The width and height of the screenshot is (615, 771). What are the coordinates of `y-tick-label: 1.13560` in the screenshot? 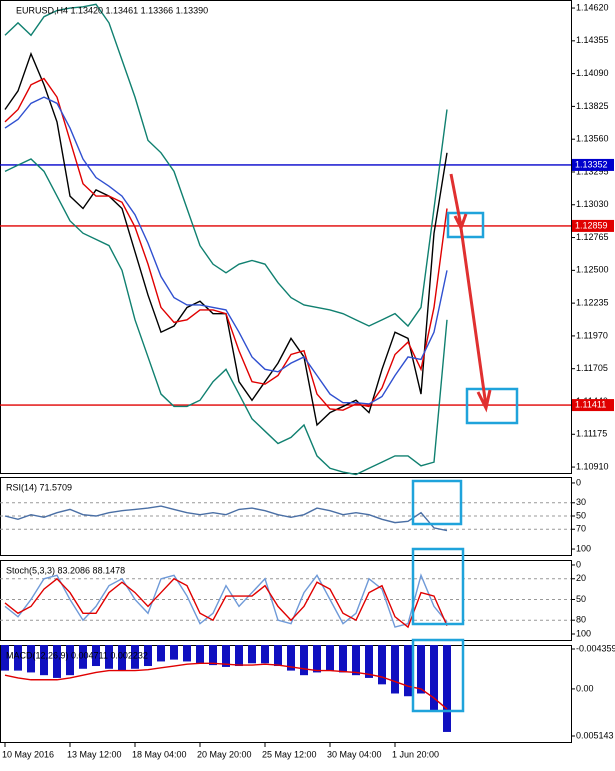 It's located at (592, 139).